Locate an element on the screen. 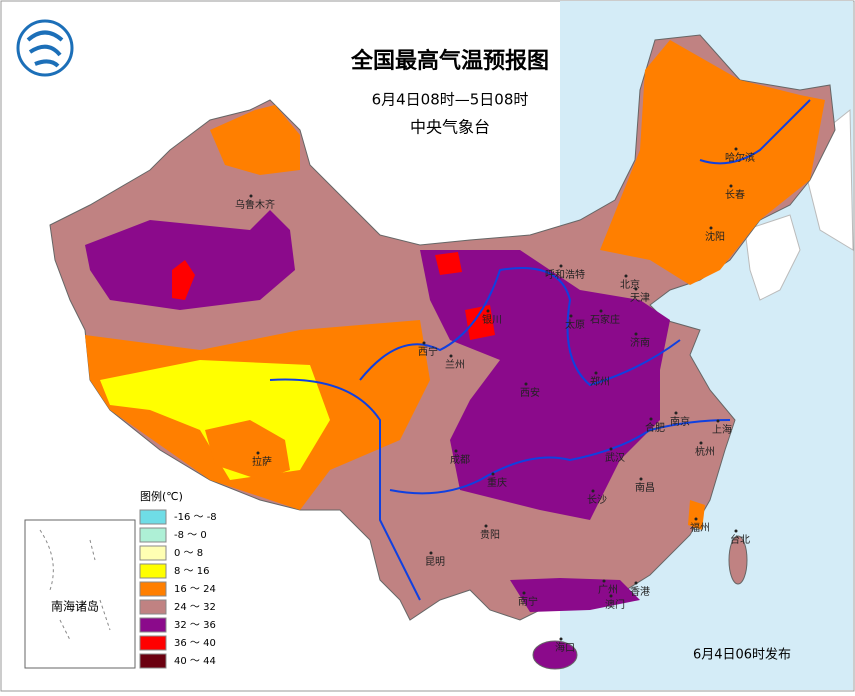 The image size is (855, 696). city-label: 重庆 is located at coordinates (497, 482).